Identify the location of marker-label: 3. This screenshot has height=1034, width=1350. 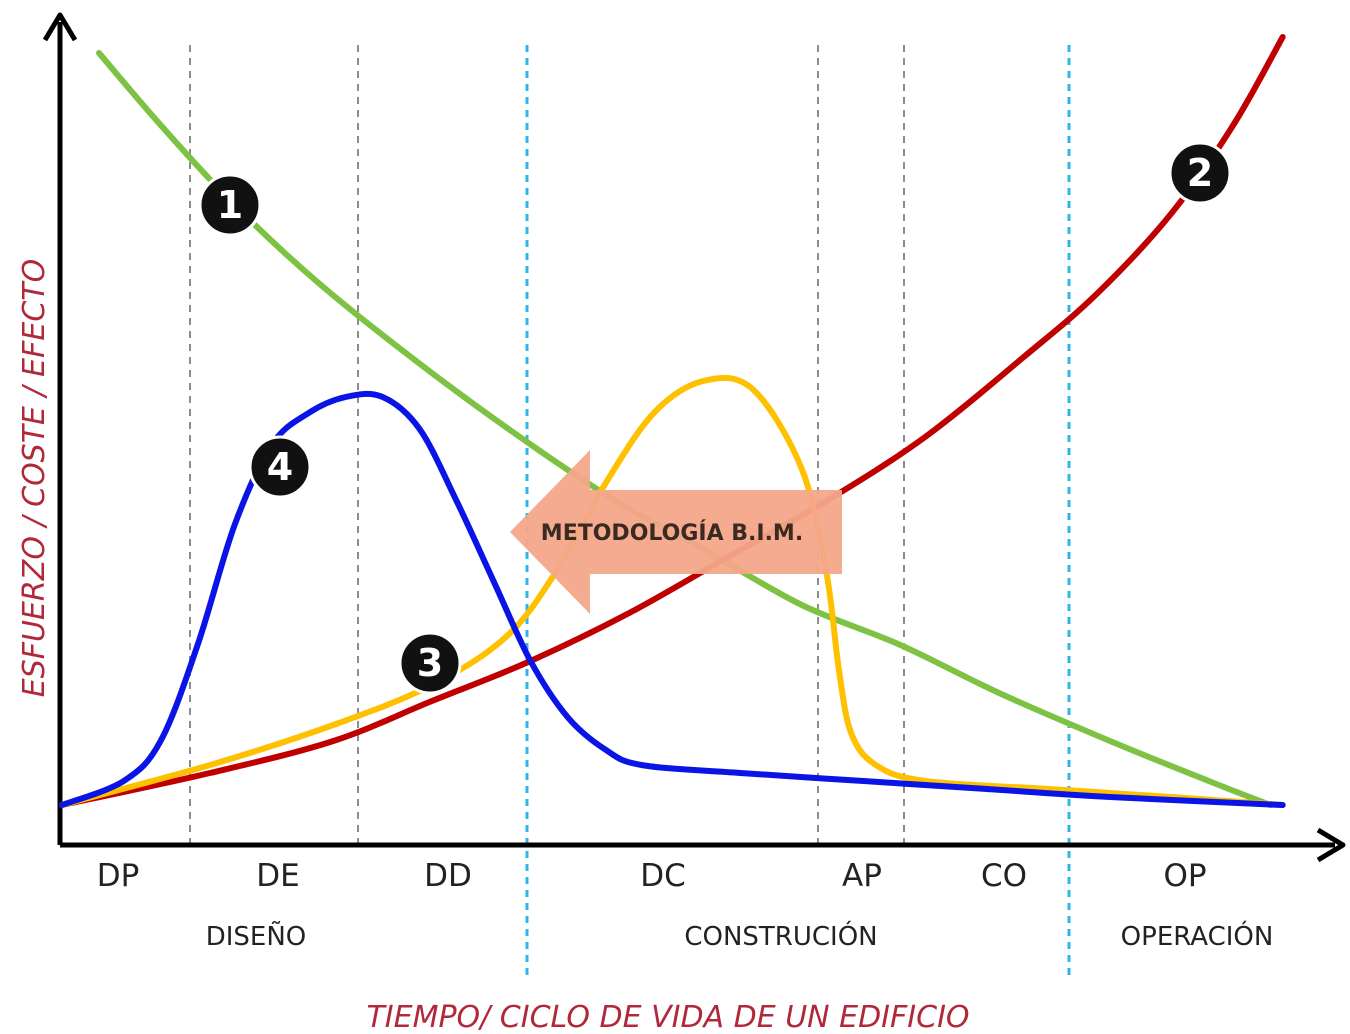
(430, 663).